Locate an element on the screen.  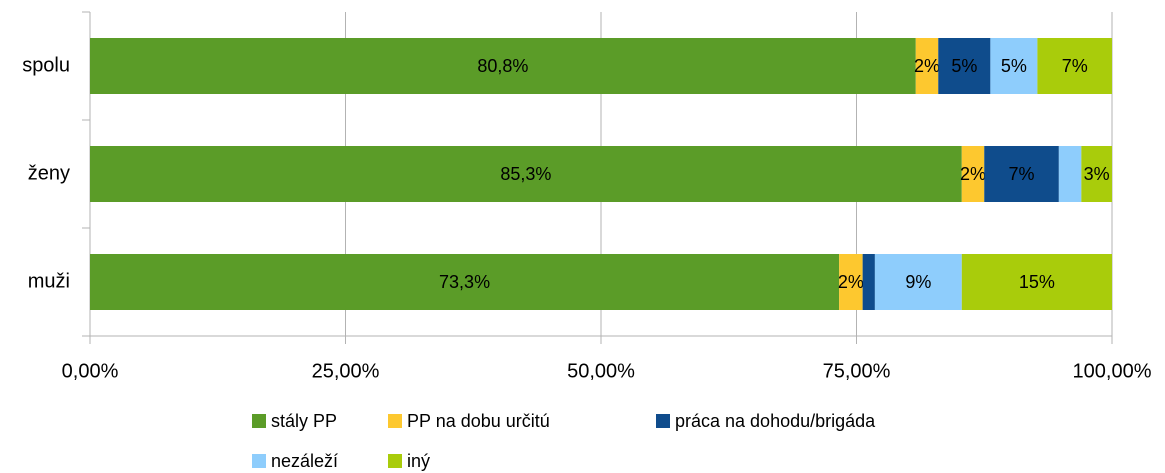
x-tick-label: 25,00% is located at coordinates (346, 371).